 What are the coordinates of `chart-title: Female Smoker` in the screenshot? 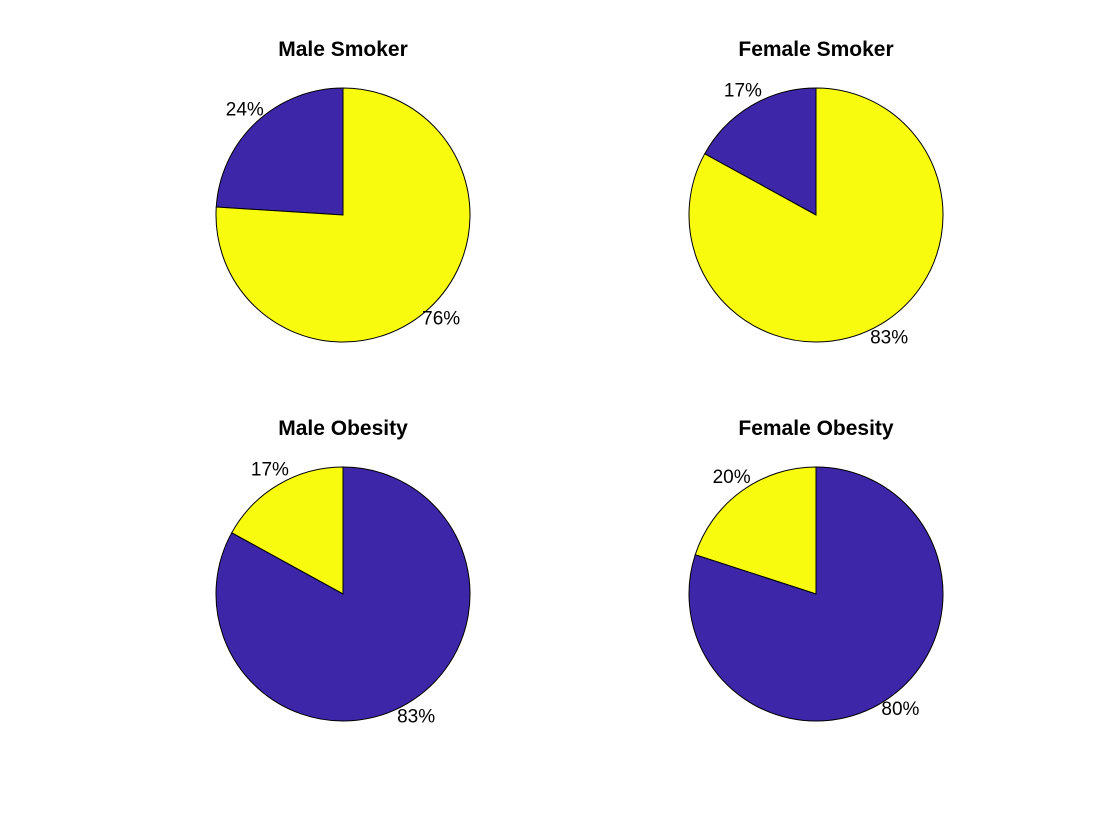 It's located at (815, 49).